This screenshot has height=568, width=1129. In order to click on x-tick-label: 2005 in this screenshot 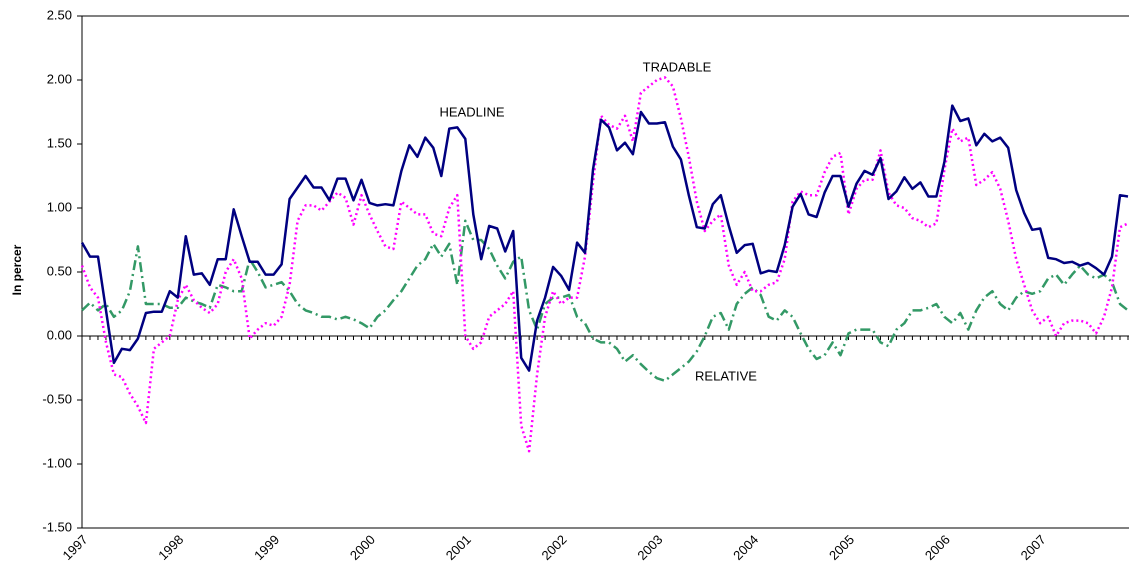, I will do `click(841, 547)`.